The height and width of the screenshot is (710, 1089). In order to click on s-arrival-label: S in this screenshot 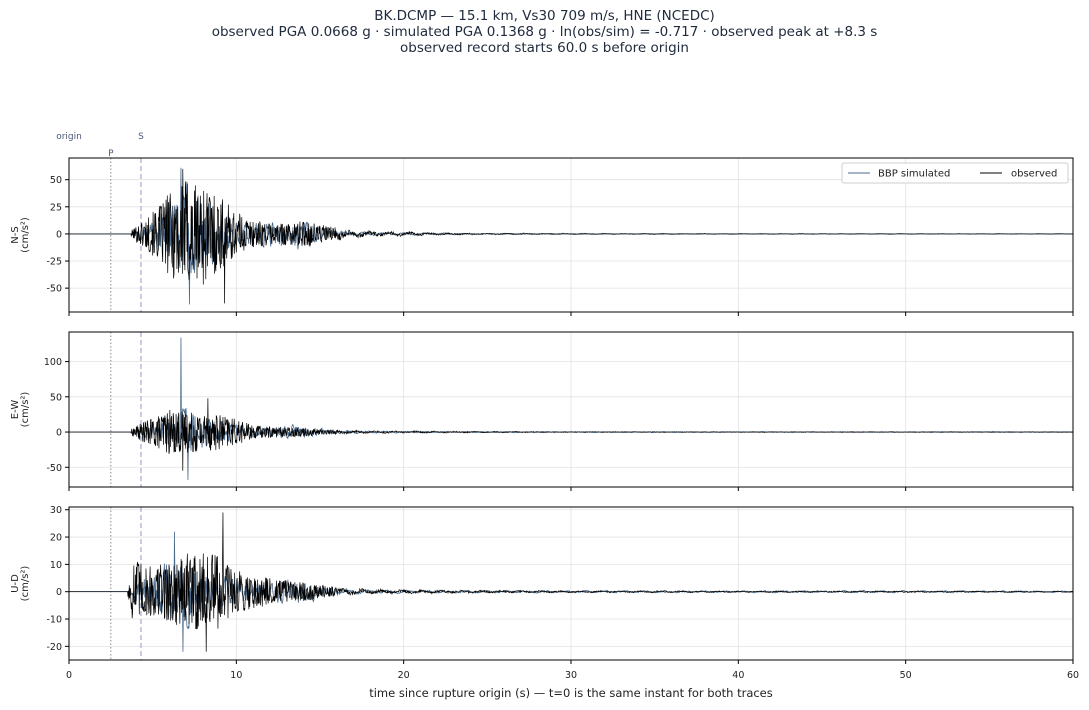, I will do `click(141, 137)`.